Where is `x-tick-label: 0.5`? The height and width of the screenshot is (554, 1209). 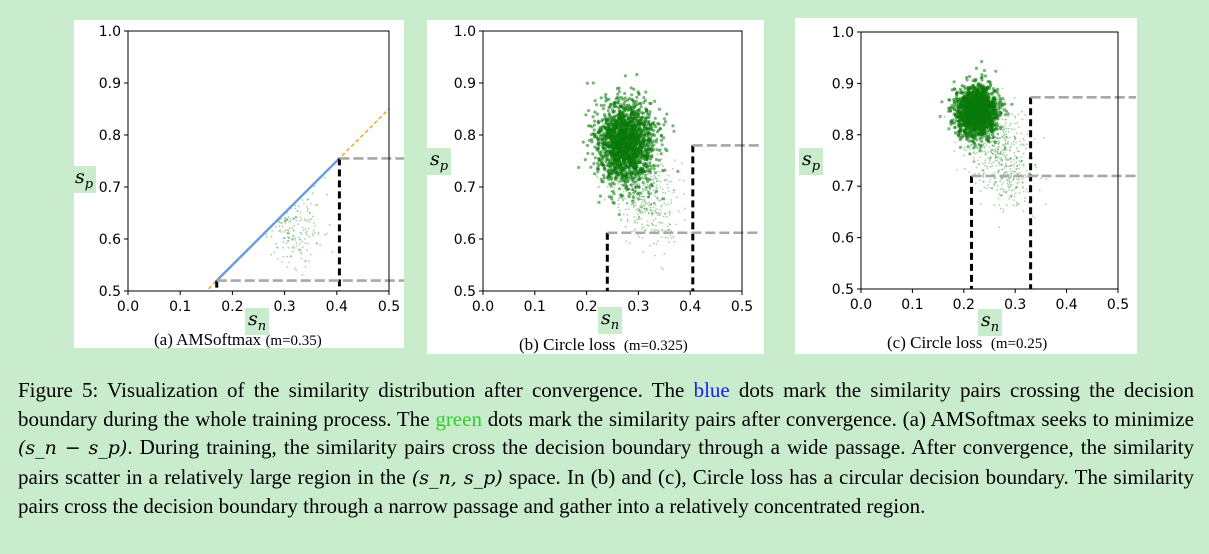
x-tick-label: 0.5 is located at coordinates (742, 307).